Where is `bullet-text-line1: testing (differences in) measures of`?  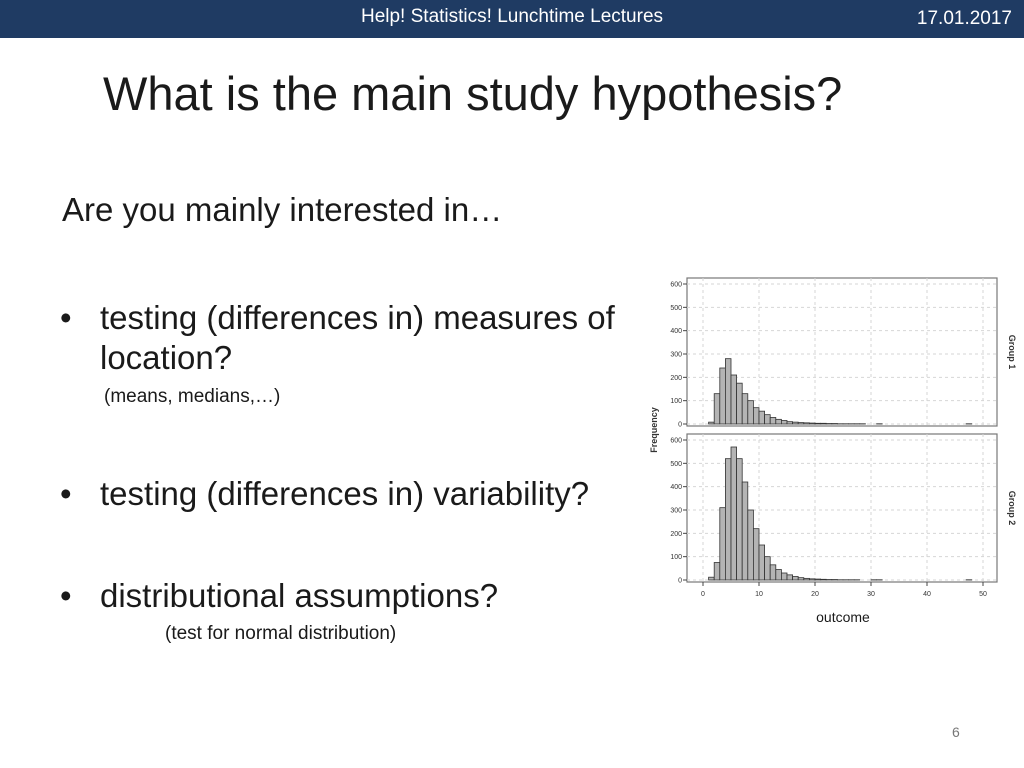 bullet-text-line1: testing (differences in) measures of is located at coordinates (357, 317).